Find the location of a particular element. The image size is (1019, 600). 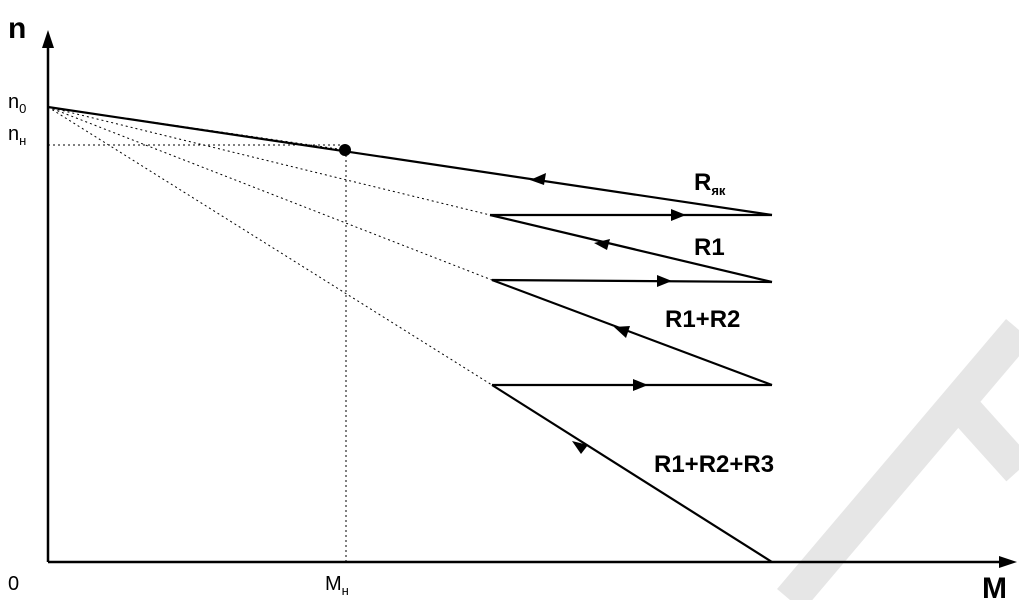

arrow-r1r2 is located at coordinates (622, 332).